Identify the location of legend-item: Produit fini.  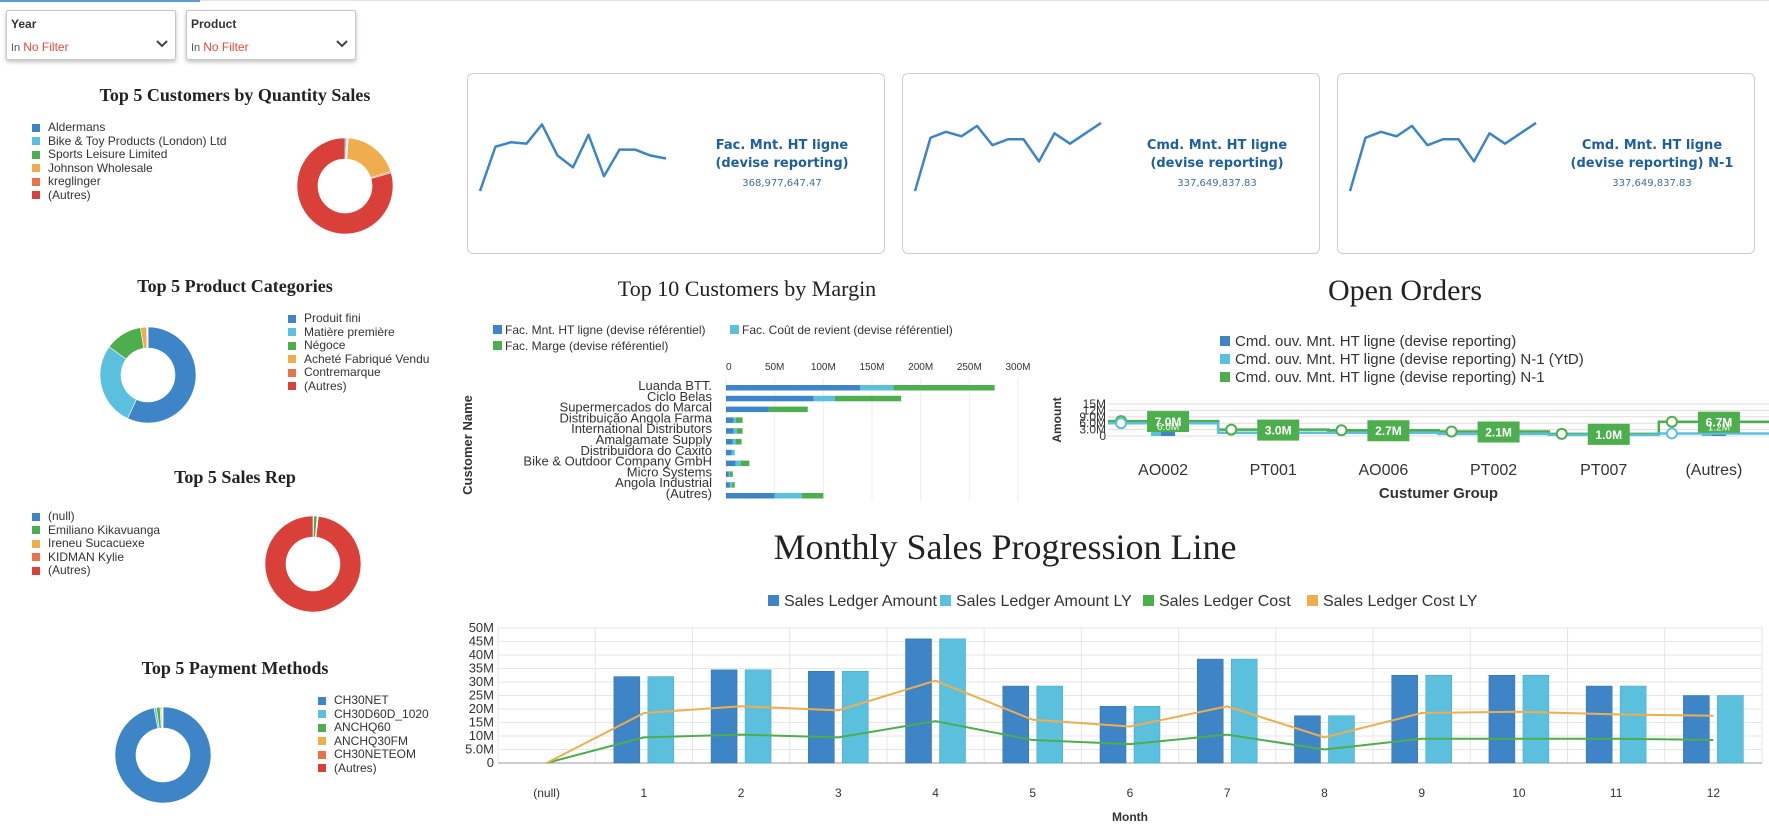
(358, 318).